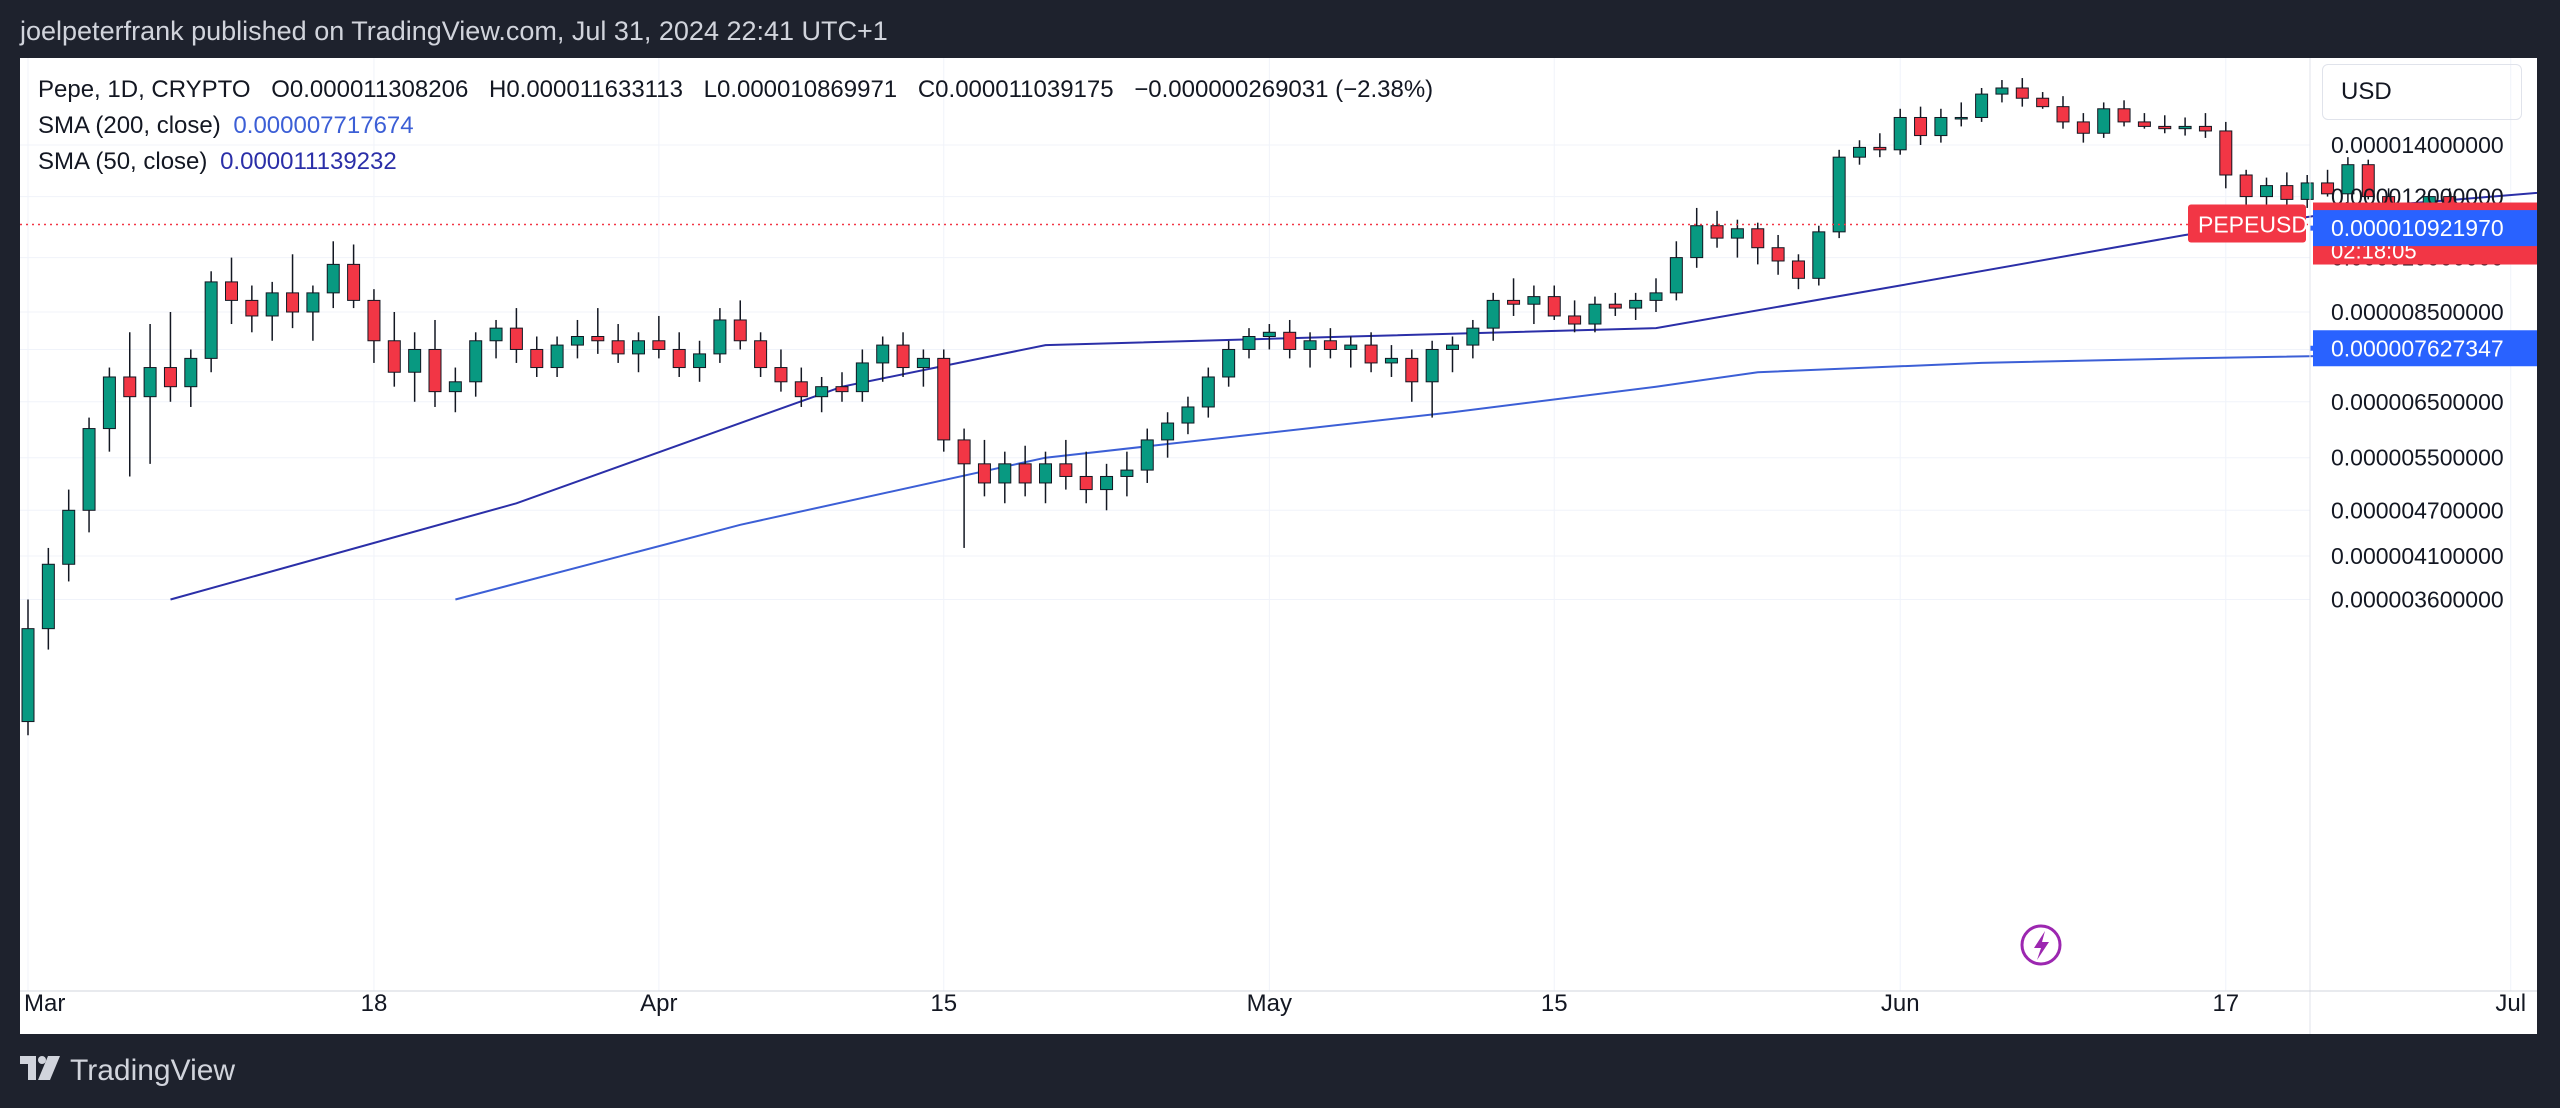  I want to click on sma50-legend: SMA (50, close) 0.000011139232, so click(735, 162).